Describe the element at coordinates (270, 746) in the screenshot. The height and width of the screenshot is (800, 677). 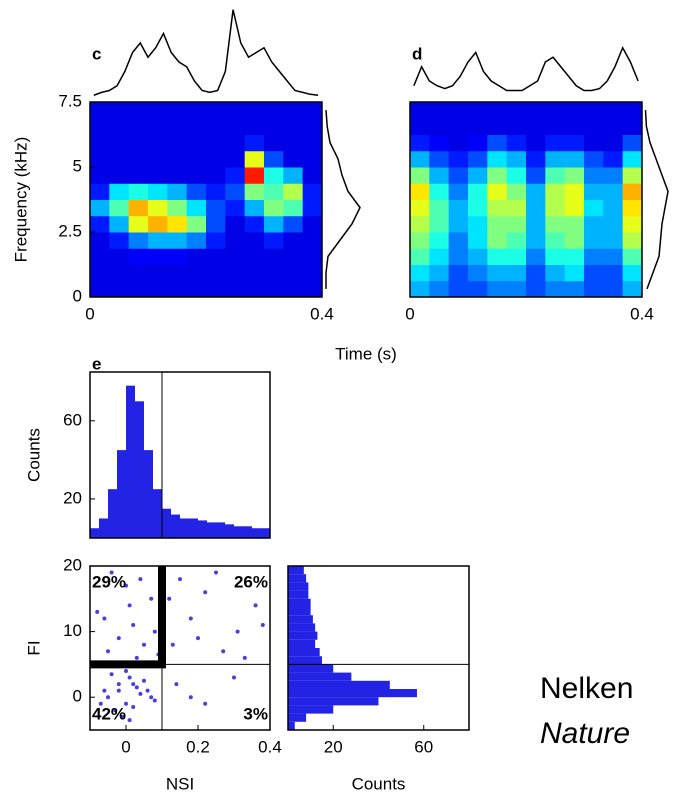
I see `x-tick-label: 0.4` at that location.